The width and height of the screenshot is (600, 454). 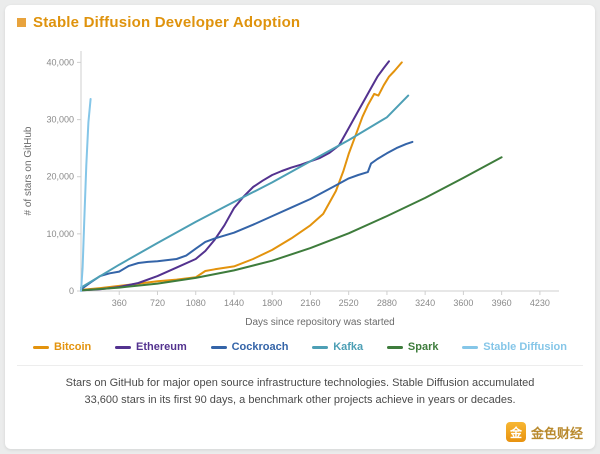 What do you see at coordinates (349, 303) in the screenshot?
I see `x-tick-label: 2520` at bounding box center [349, 303].